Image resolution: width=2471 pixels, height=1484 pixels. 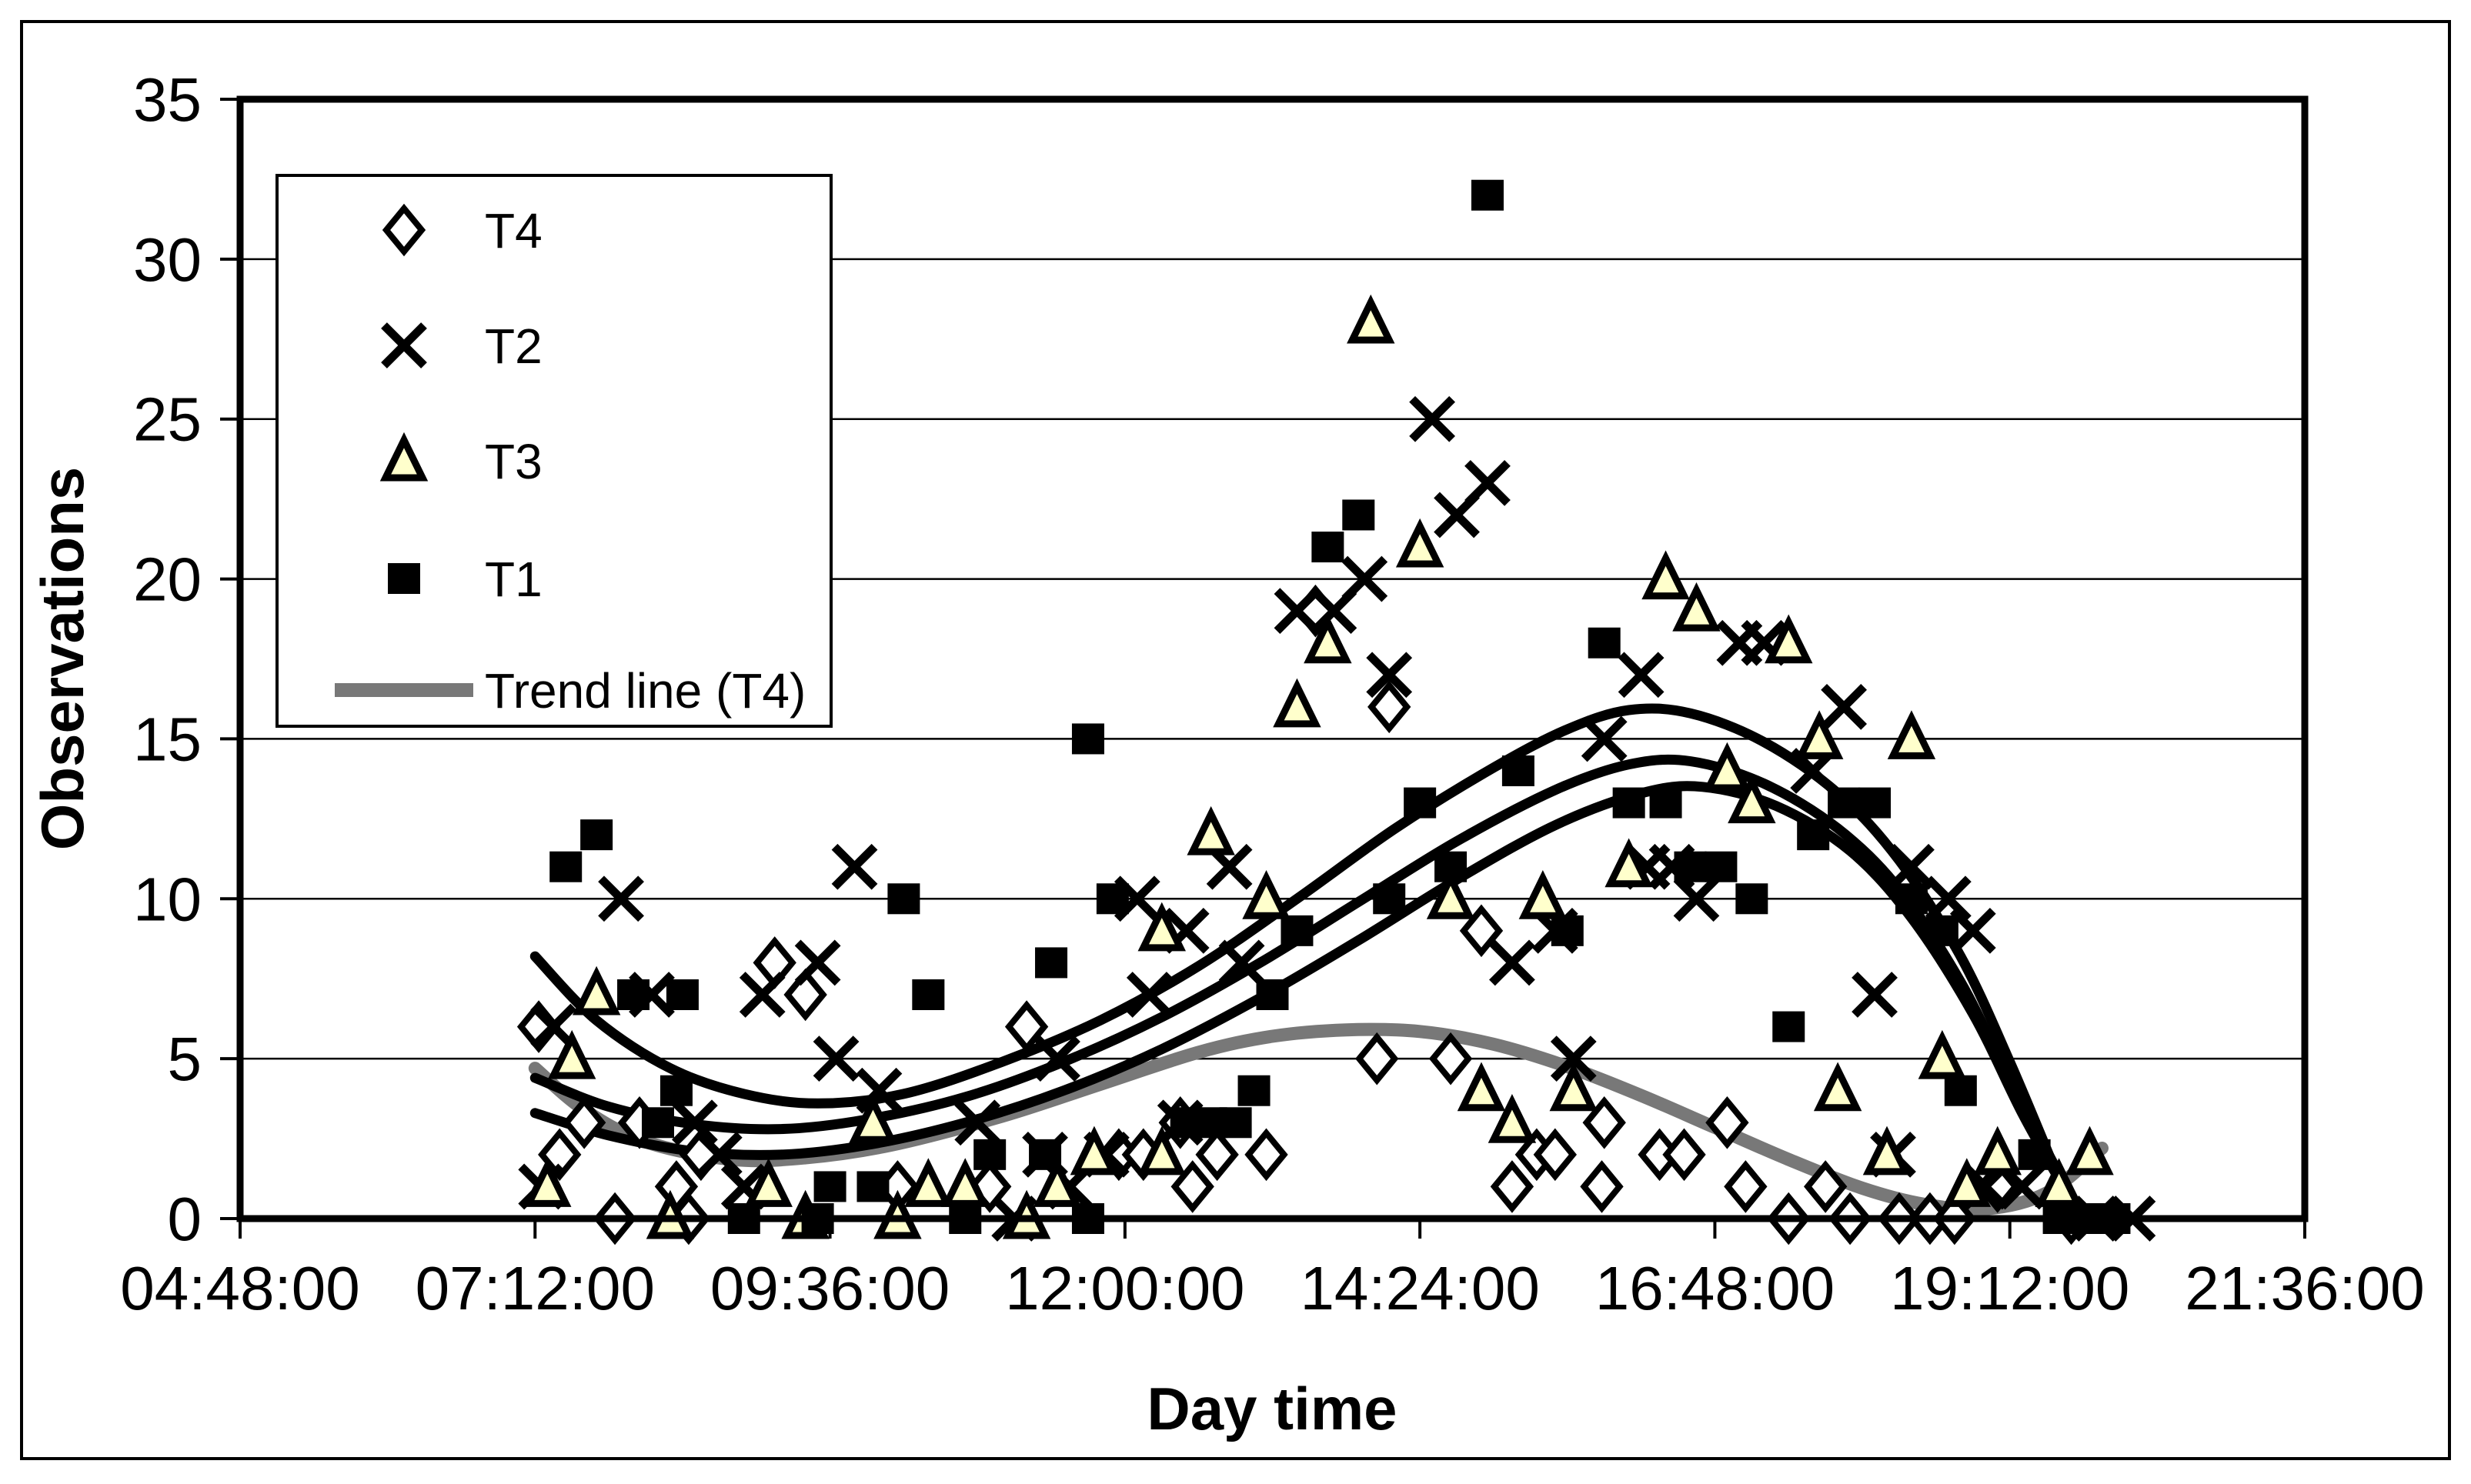 I want to click on y-tick-label: 0, so click(x=185, y=1219).